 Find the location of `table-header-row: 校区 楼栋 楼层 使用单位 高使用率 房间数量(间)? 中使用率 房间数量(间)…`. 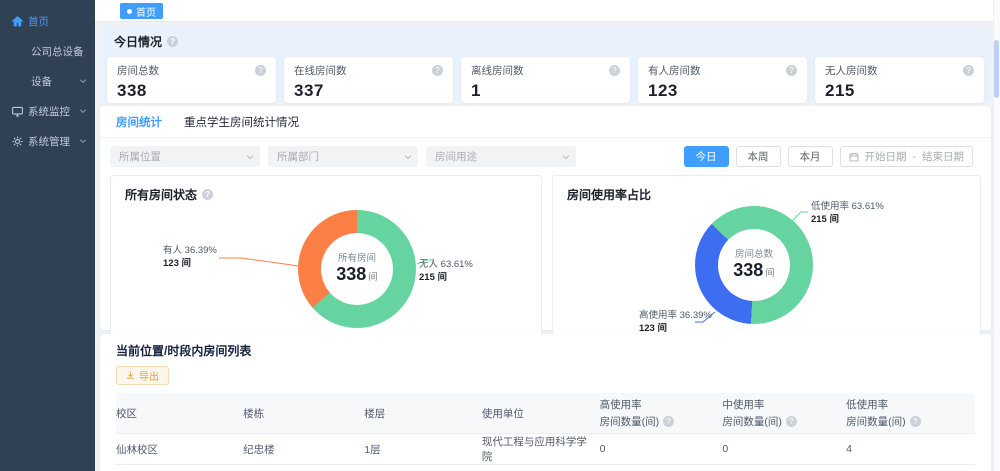

table-header-row: 校区 楼栋 楼层 使用单位 高使用率 房间数量(间)? 中使用率 房间数量(间)… is located at coordinates (545, 413).